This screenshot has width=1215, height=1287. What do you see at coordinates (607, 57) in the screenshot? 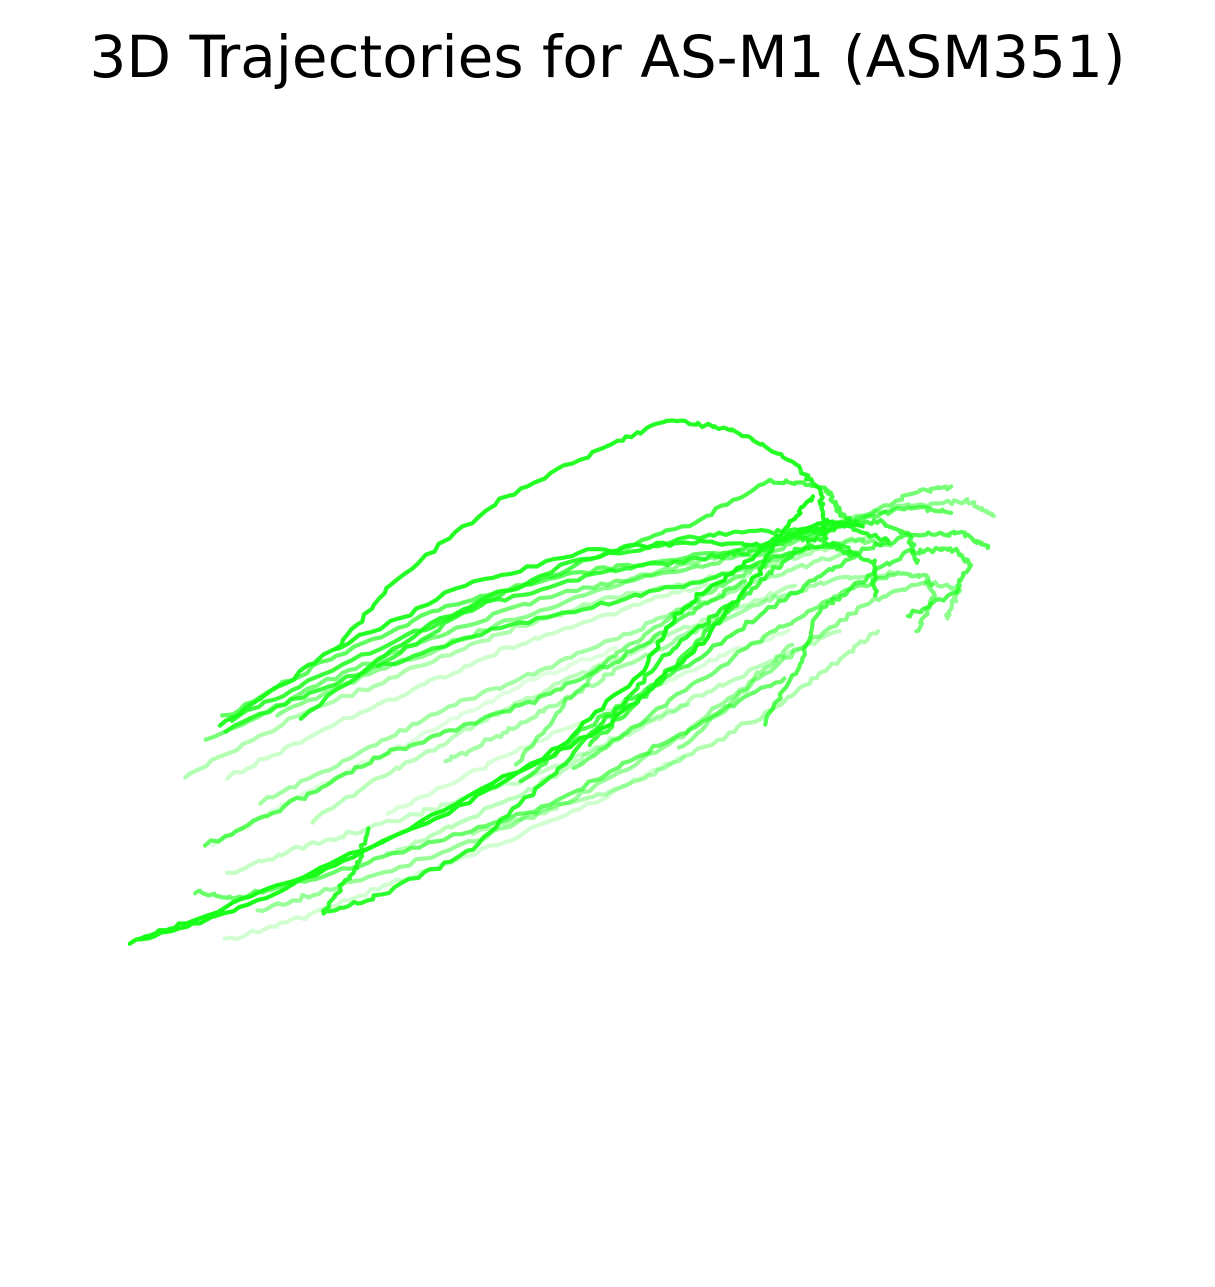
I see `chart-title: 3D Trajectories for AS-M1 (ASM351)` at bounding box center [607, 57].